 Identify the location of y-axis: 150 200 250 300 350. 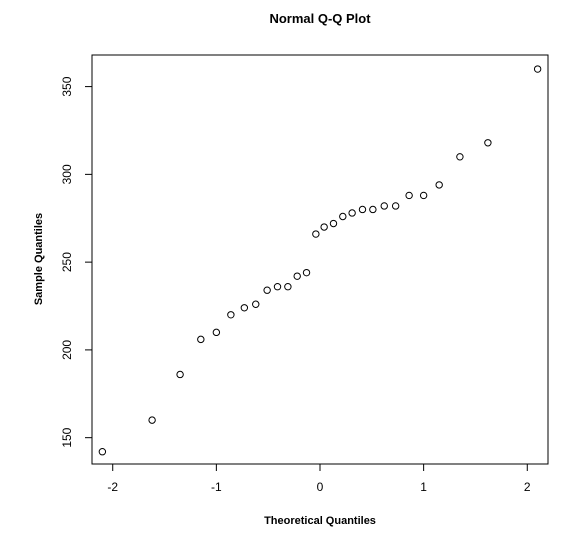
(76, 262).